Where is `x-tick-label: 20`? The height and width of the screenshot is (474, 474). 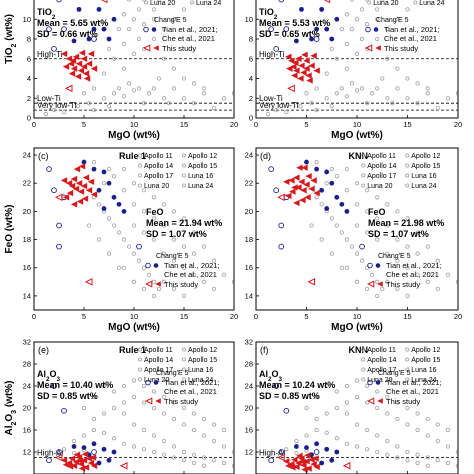 x-tick-label: 20 is located at coordinates (234, 124).